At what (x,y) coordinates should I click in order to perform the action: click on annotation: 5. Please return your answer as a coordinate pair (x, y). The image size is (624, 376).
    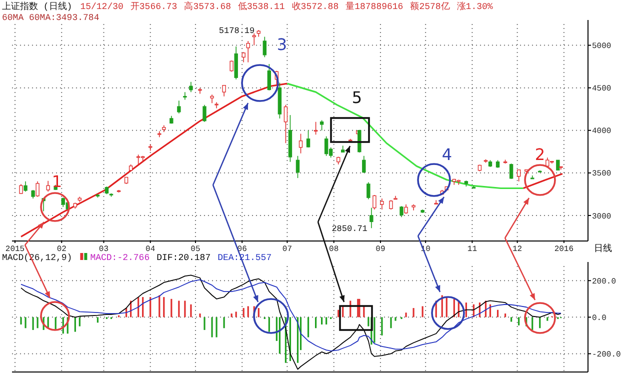
    Looking at the image, I should click on (357, 97).